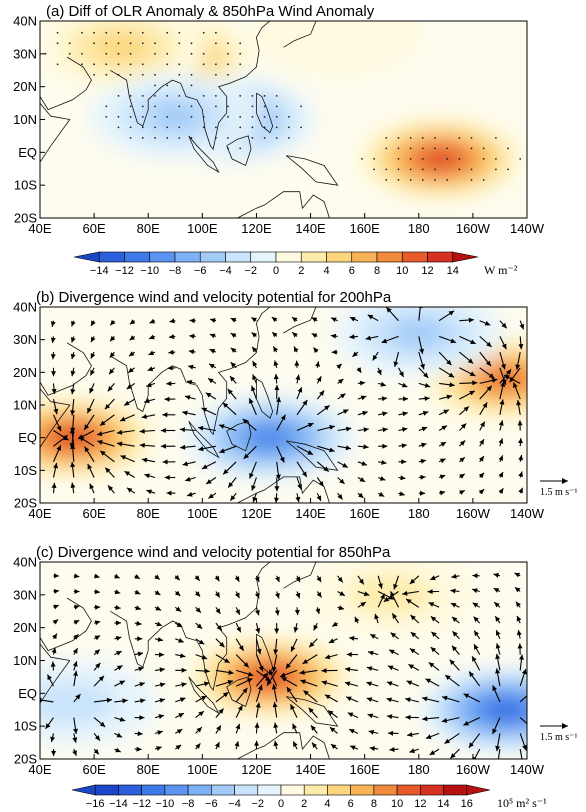 The width and height of the screenshot is (586, 812). Describe the element at coordinates (473, 769) in the screenshot. I see `x-tick-label: 160W` at that location.